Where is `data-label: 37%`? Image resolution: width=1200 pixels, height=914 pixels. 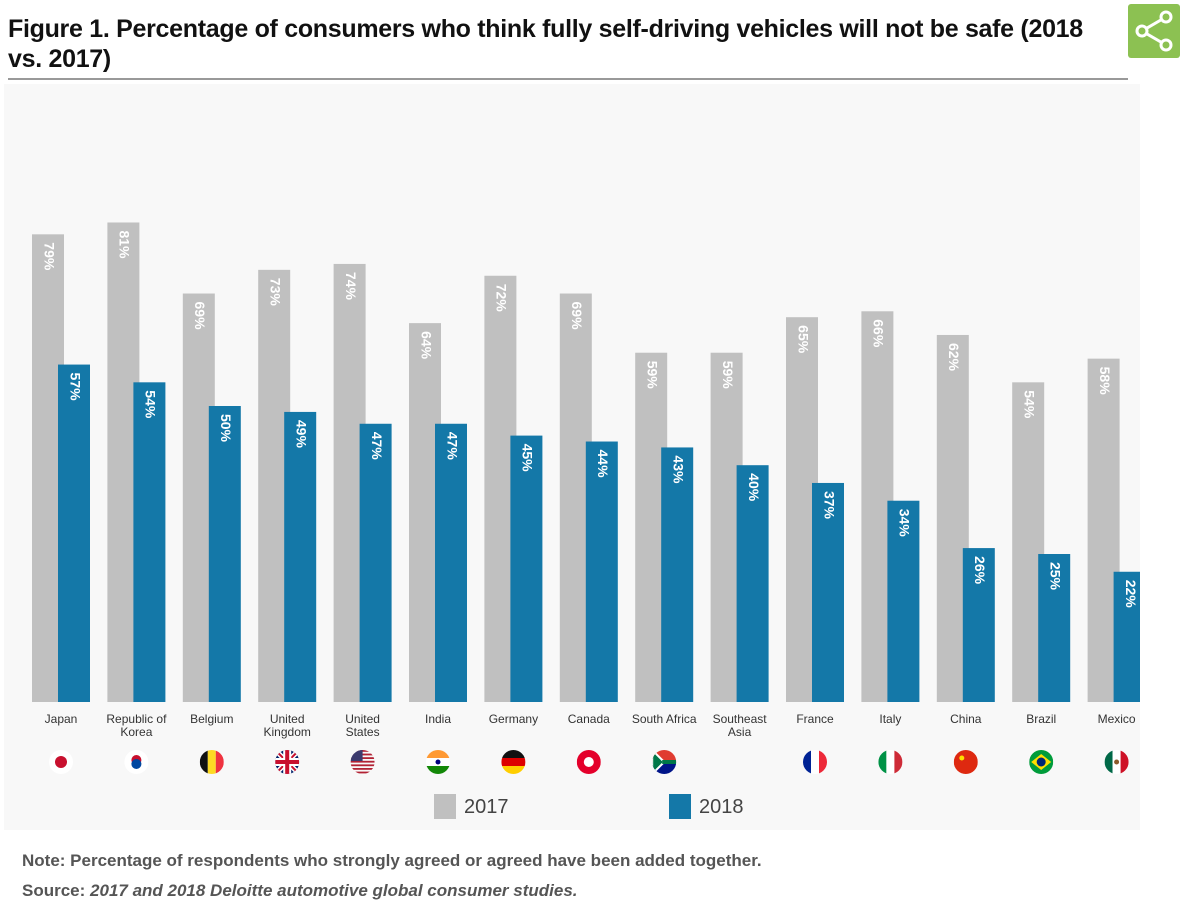
data-label: 37% is located at coordinates (829, 505).